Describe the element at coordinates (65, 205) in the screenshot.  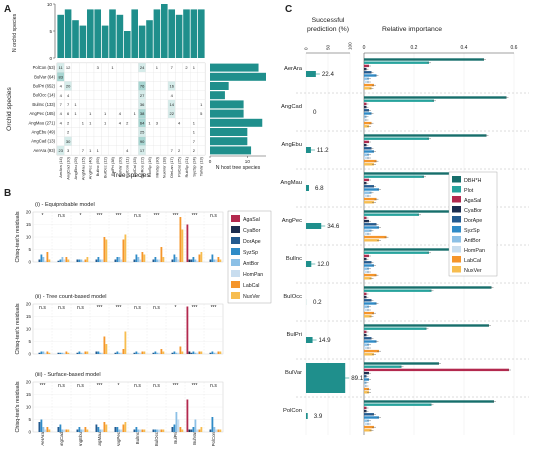
I see `subpanel-title: (i) - Equiprobable model` at that location.